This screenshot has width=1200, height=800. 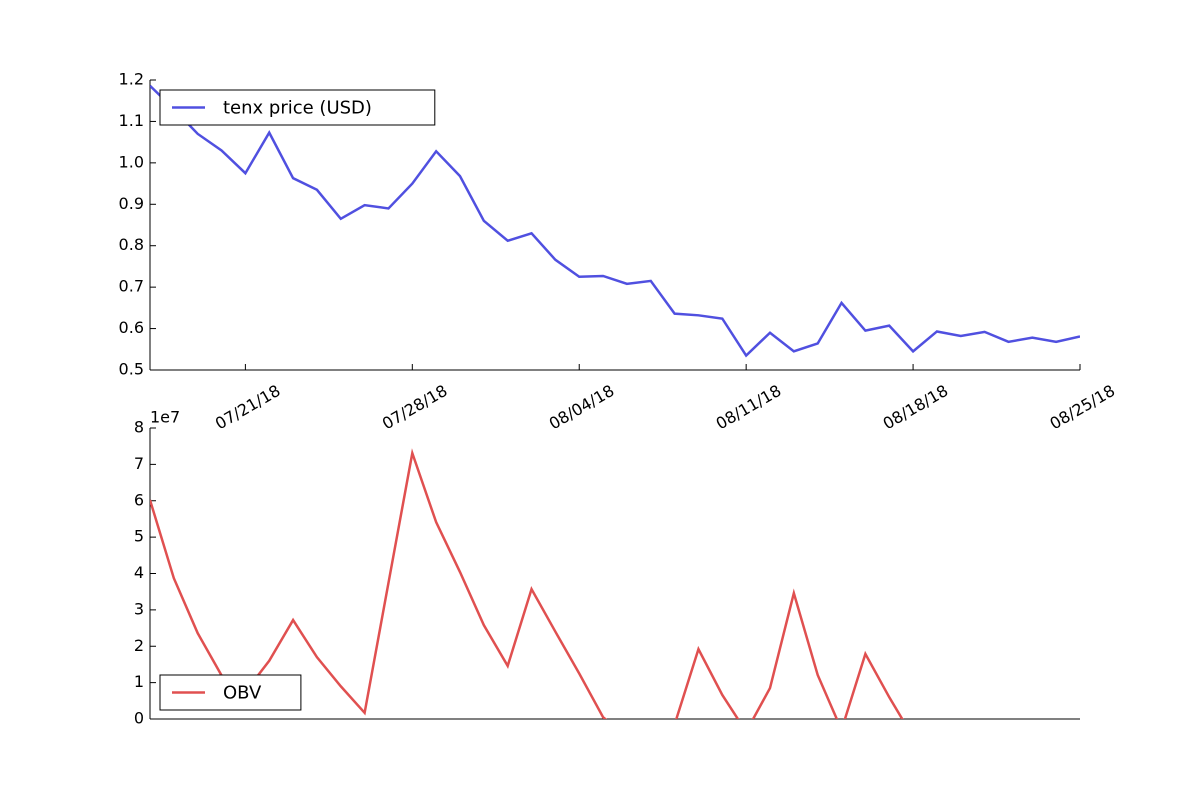 I want to click on legend-box, so click(x=297, y=107).